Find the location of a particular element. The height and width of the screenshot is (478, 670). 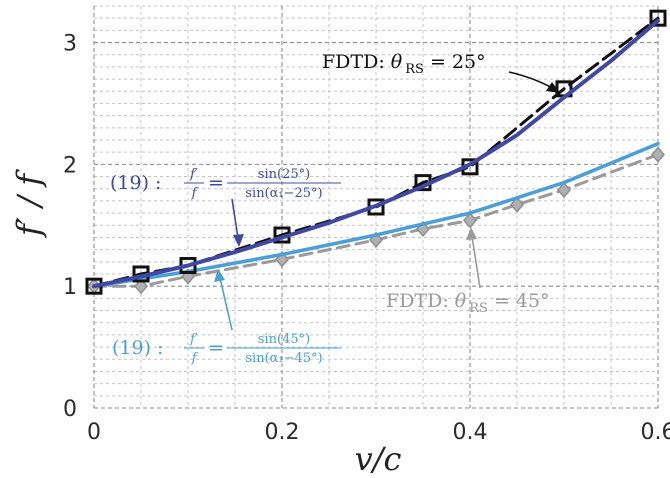

annotation-fdtd-45-arrowhead is located at coordinates (471, 233).